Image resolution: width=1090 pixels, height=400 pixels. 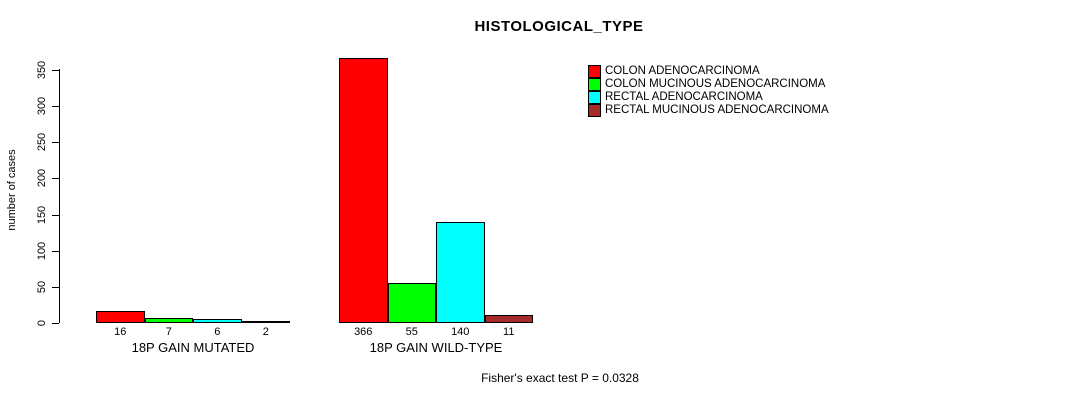 What do you see at coordinates (120, 332) in the screenshot?
I see `bar-value-label: 16` at bounding box center [120, 332].